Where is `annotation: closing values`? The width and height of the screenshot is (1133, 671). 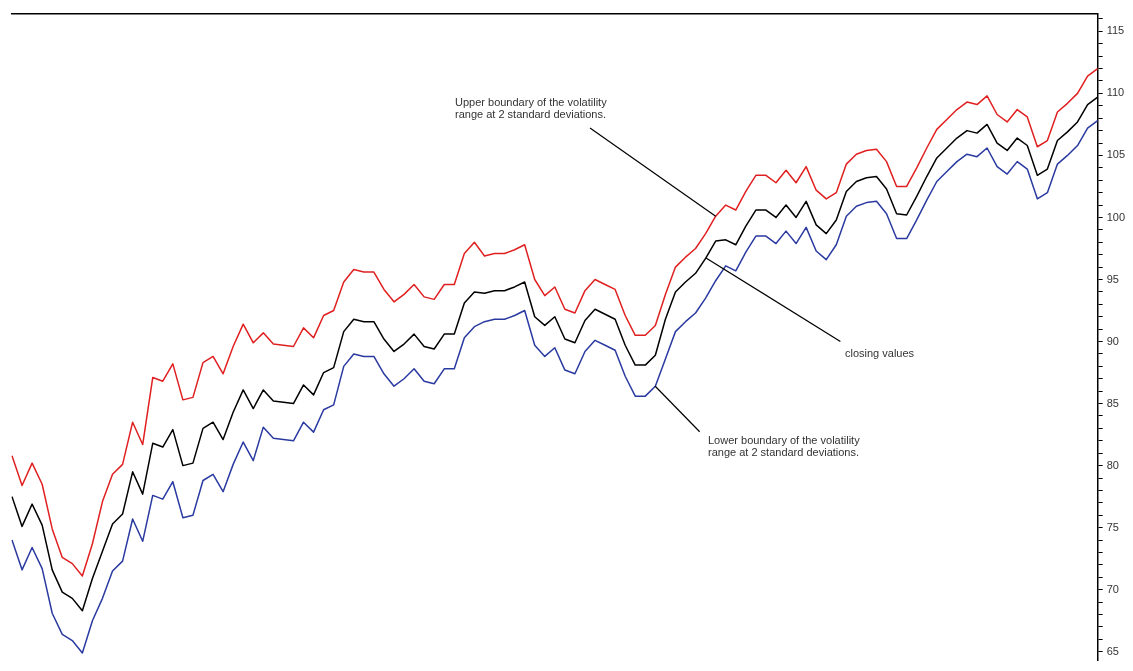 annotation: closing values is located at coordinates (880, 353).